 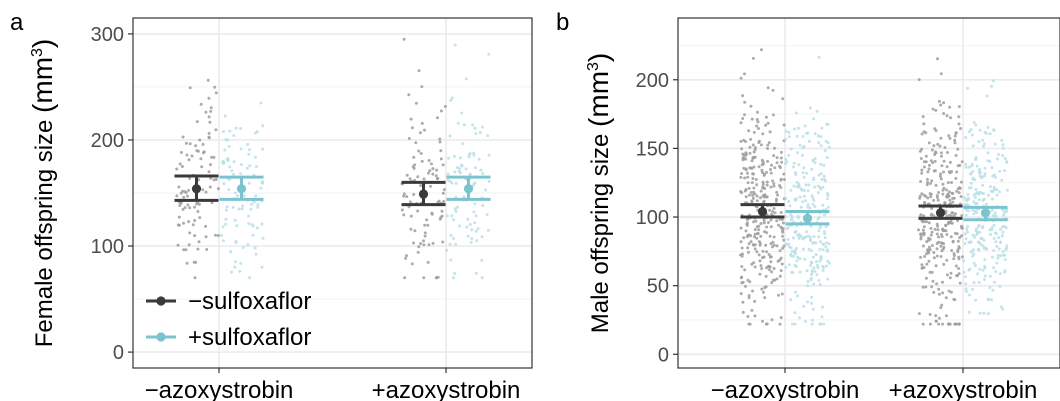 What do you see at coordinates (161, 337) in the screenshot?
I see `legend-key-point` at bounding box center [161, 337].